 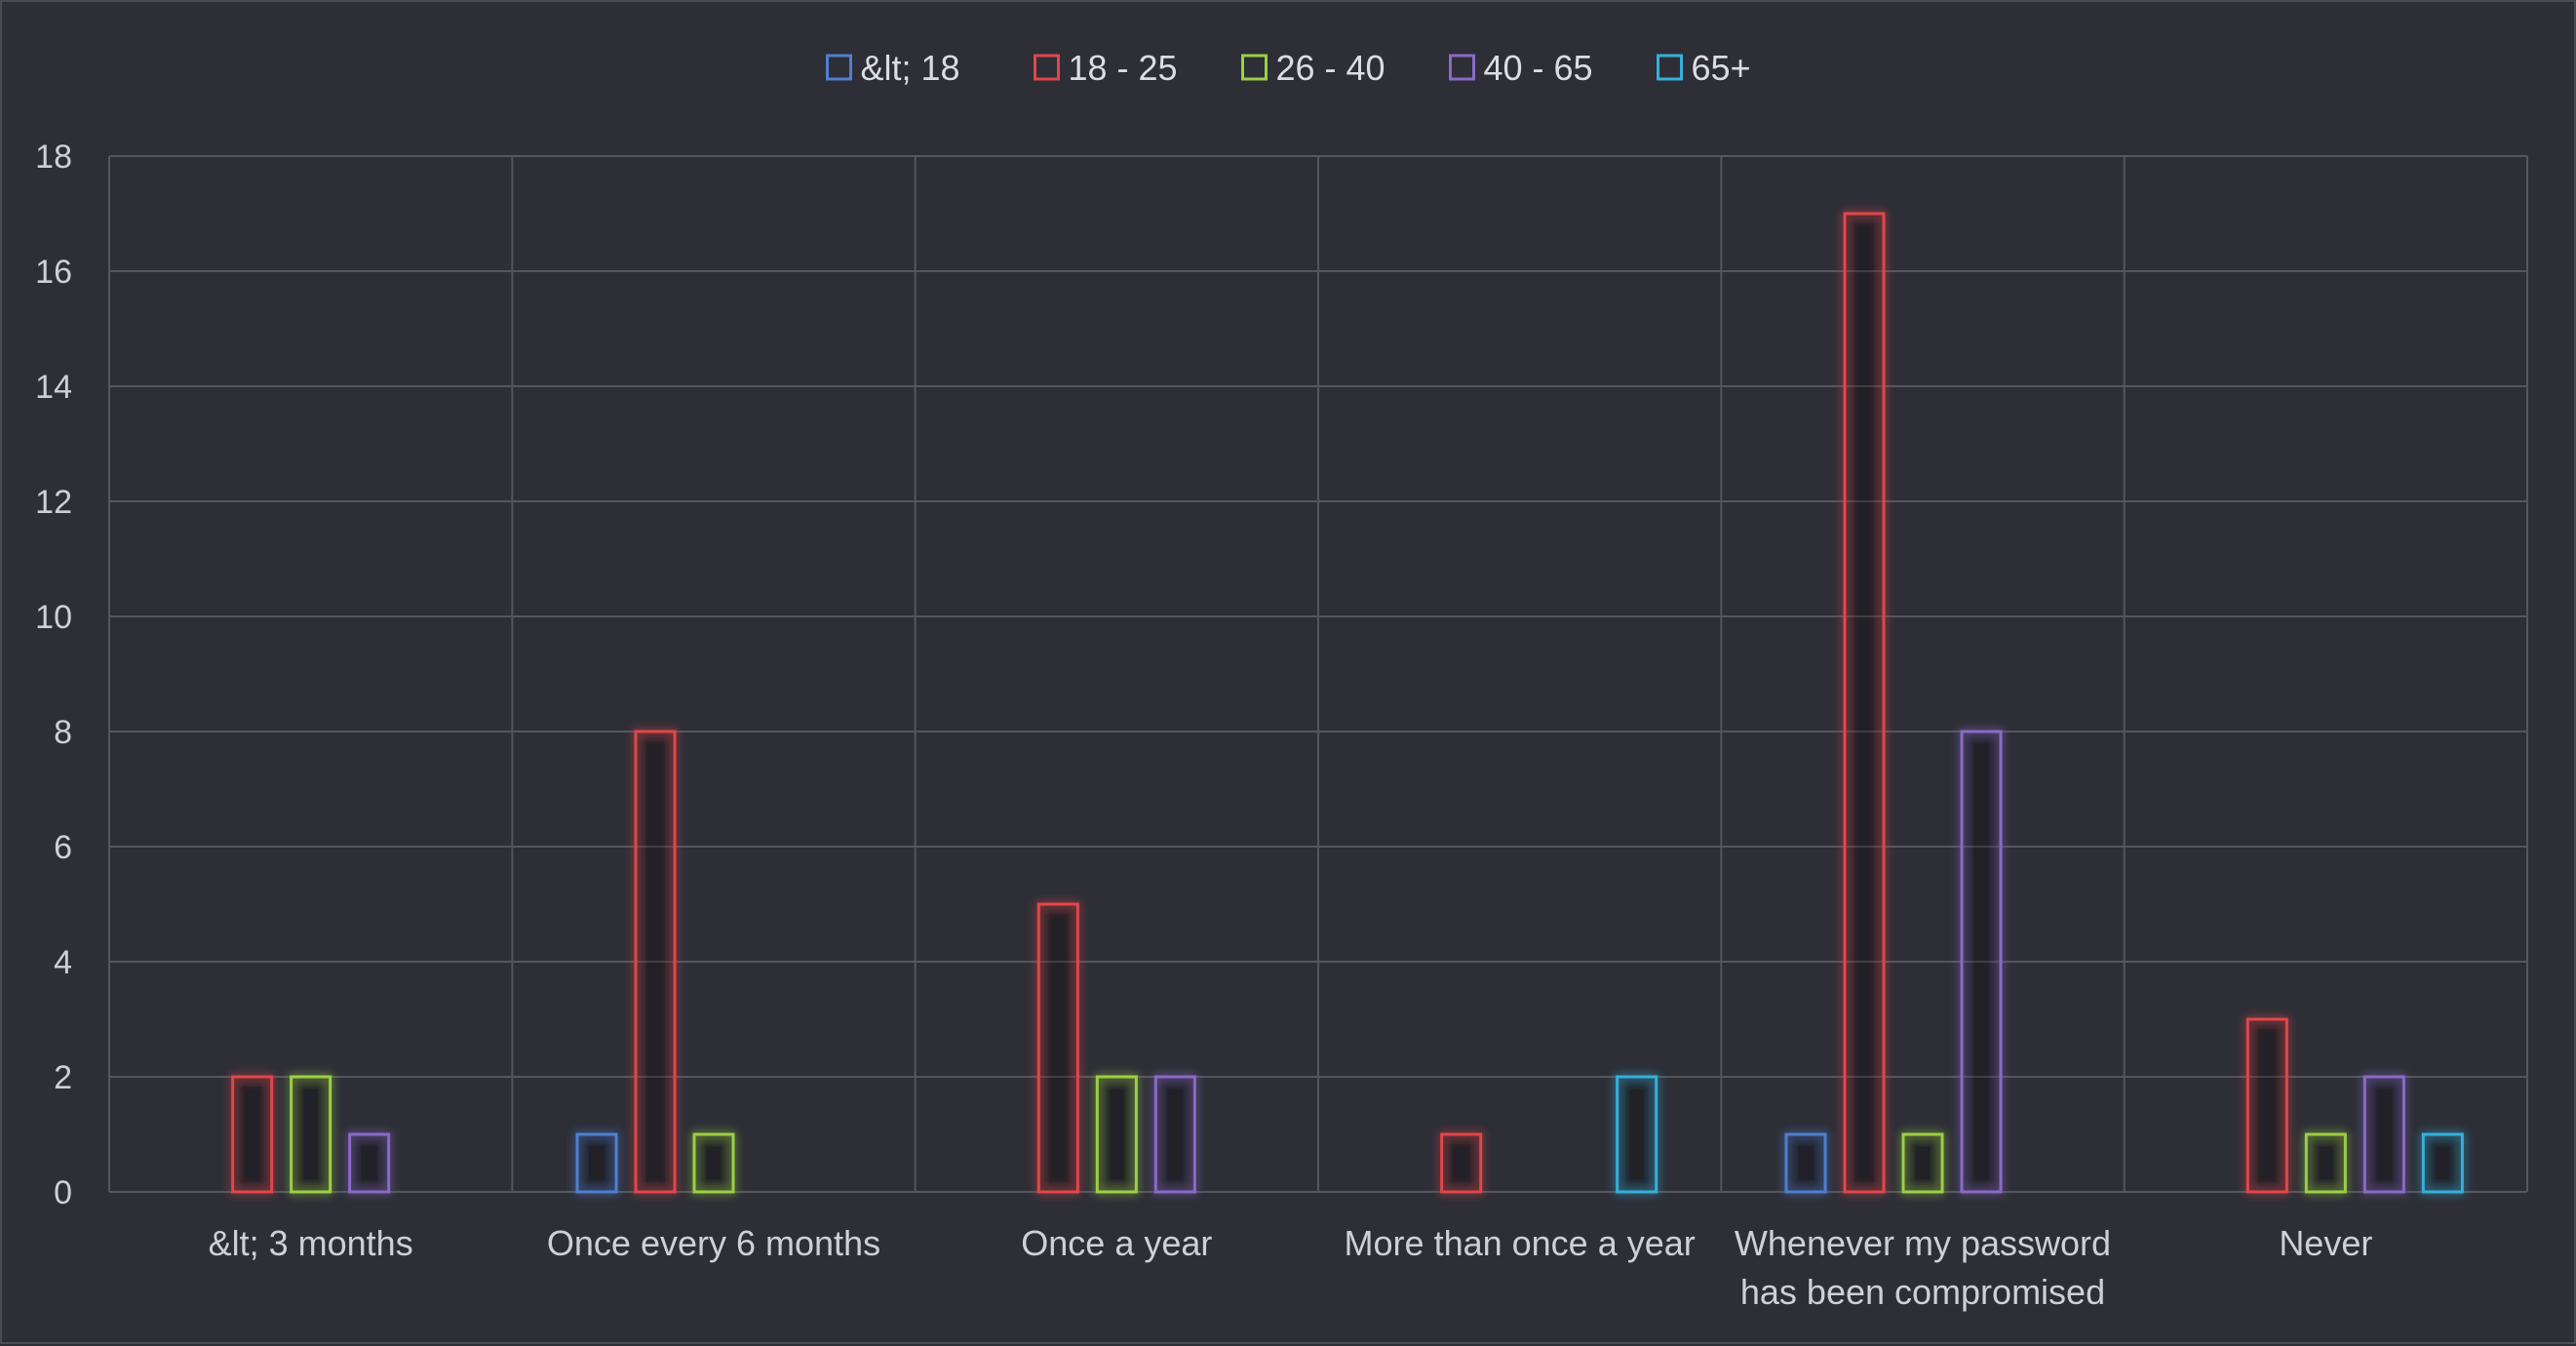 What do you see at coordinates (1923, 1243) in the screenshot?
I see `x-tick-label: Whenever my password` at bounding box center [1923, 1243].